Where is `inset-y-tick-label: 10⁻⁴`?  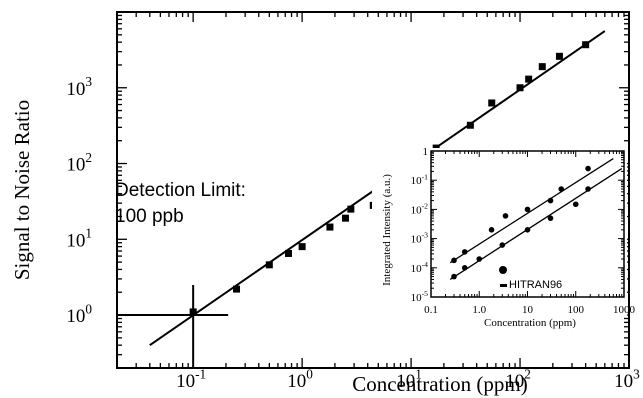 inset-y-tick-label: 10⁻⁴ is located at coordinates (420, 267).